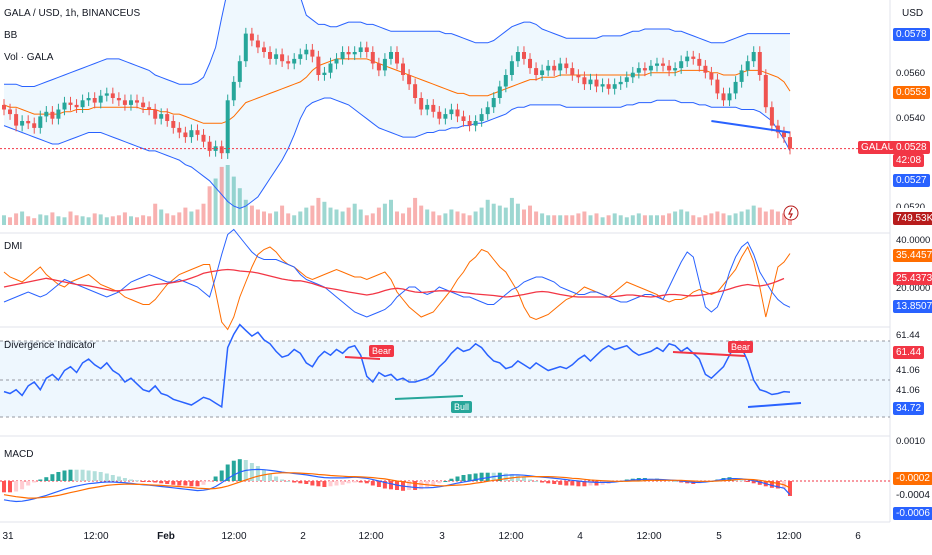 This screenshot has width=932, height=555. What do you see at coordinates (8, 536) in the screenshot?
I see `time-tick: 31` at bounding box center [8, 536].